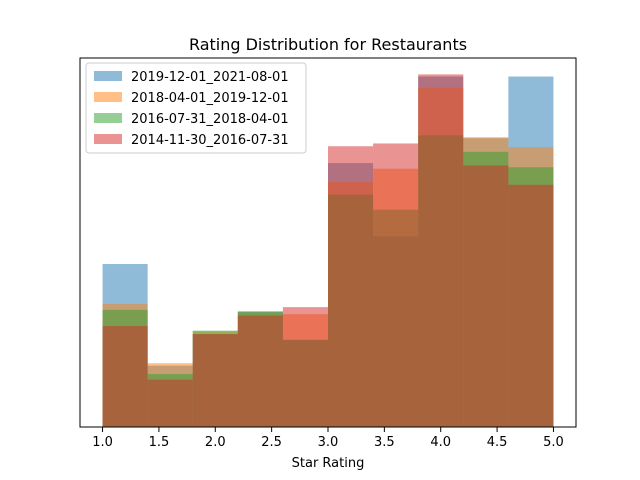 This screenshot has width=640, height=480. I want to click on bar-series4-bin10, so click(530, 306).